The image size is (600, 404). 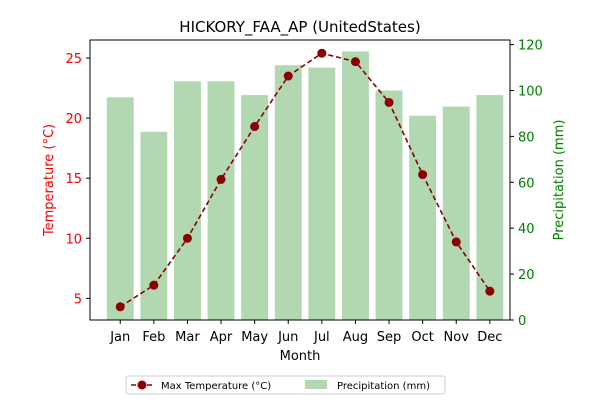 What do you see at coordinates (120, 209) in the screenshot?
I see `precip-bar-jan` at bounding box center [120, 209].